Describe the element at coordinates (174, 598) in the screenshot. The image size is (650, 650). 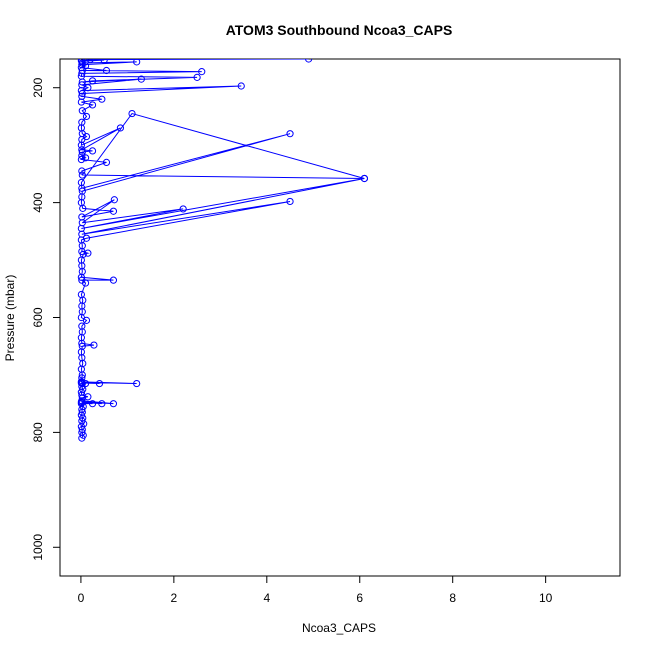
I see `x-tick-label: 2` at that location.